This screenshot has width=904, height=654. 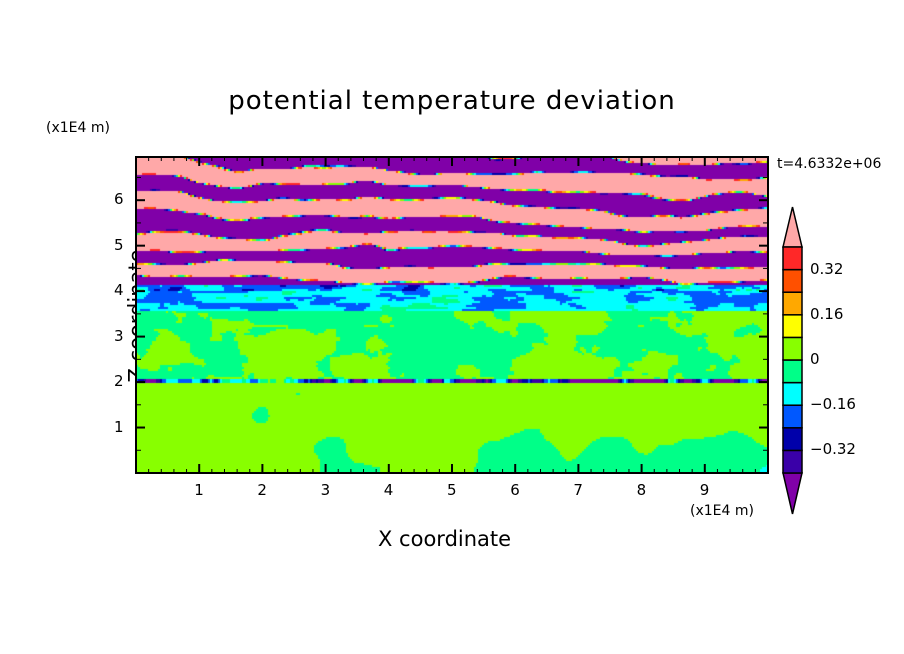 I want to click on y-tick-label: 5, so click(x=119, y=244).